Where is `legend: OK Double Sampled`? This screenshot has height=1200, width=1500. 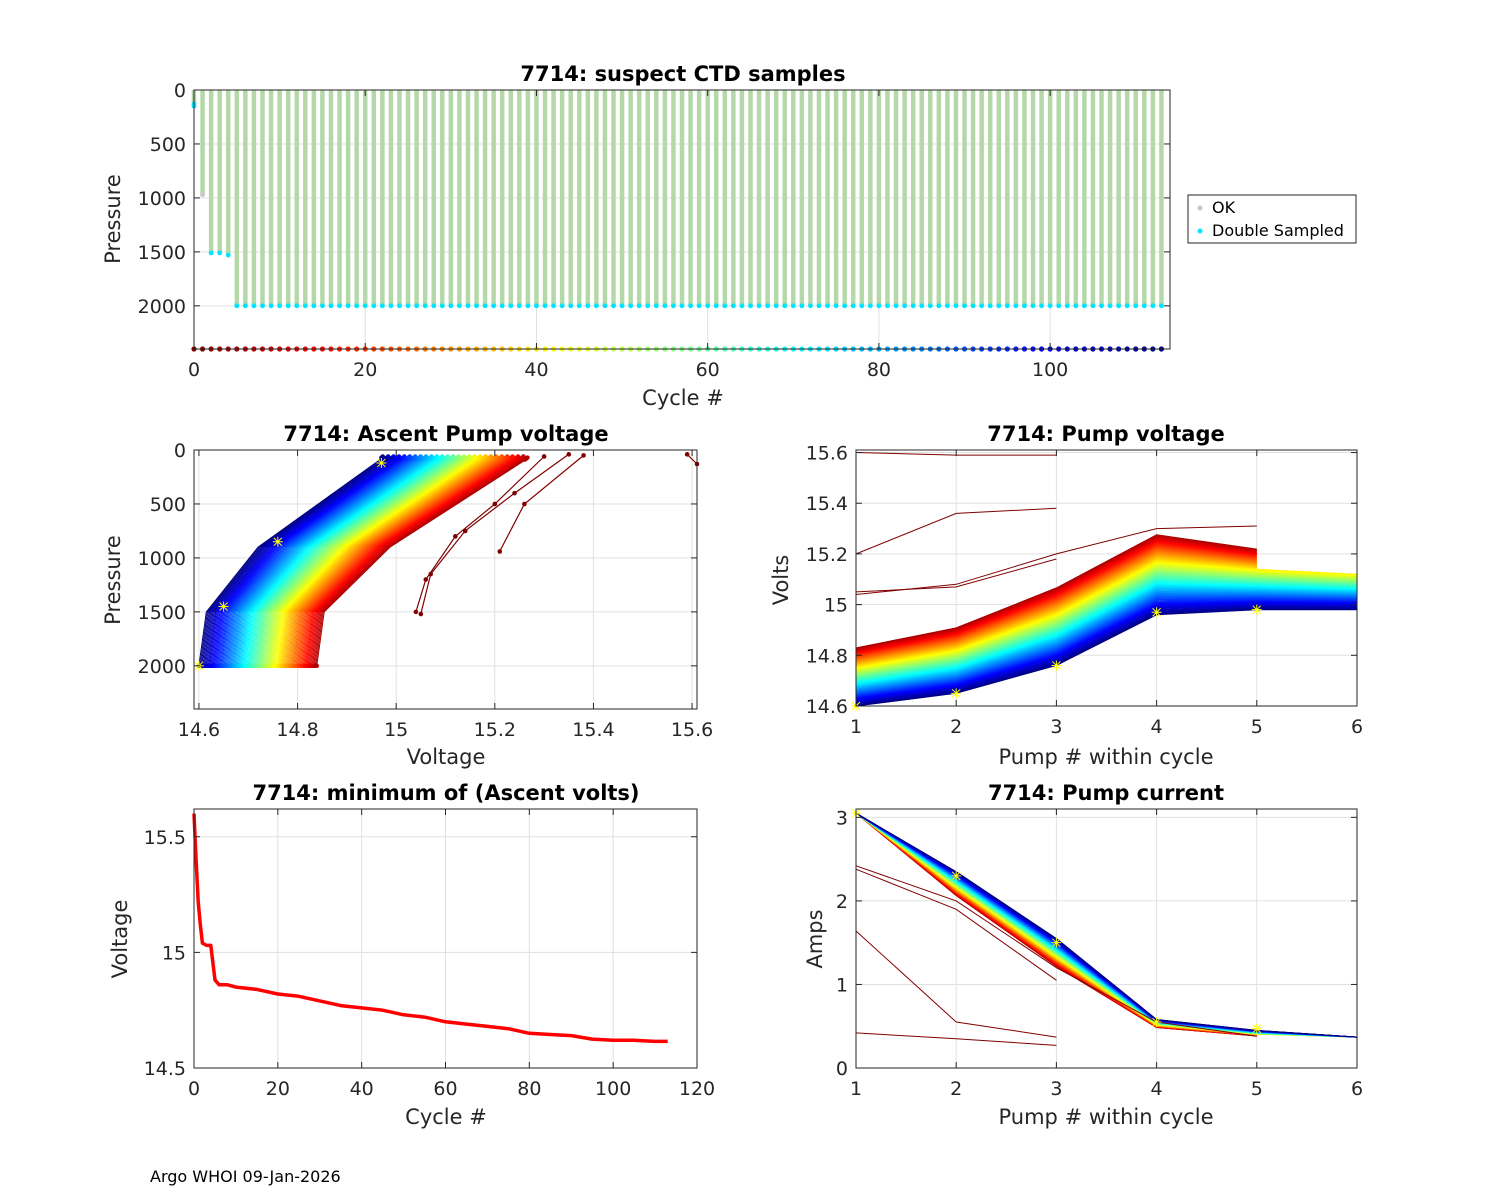 legend: OK Double Sampled is located at coordinates (1272, 219).